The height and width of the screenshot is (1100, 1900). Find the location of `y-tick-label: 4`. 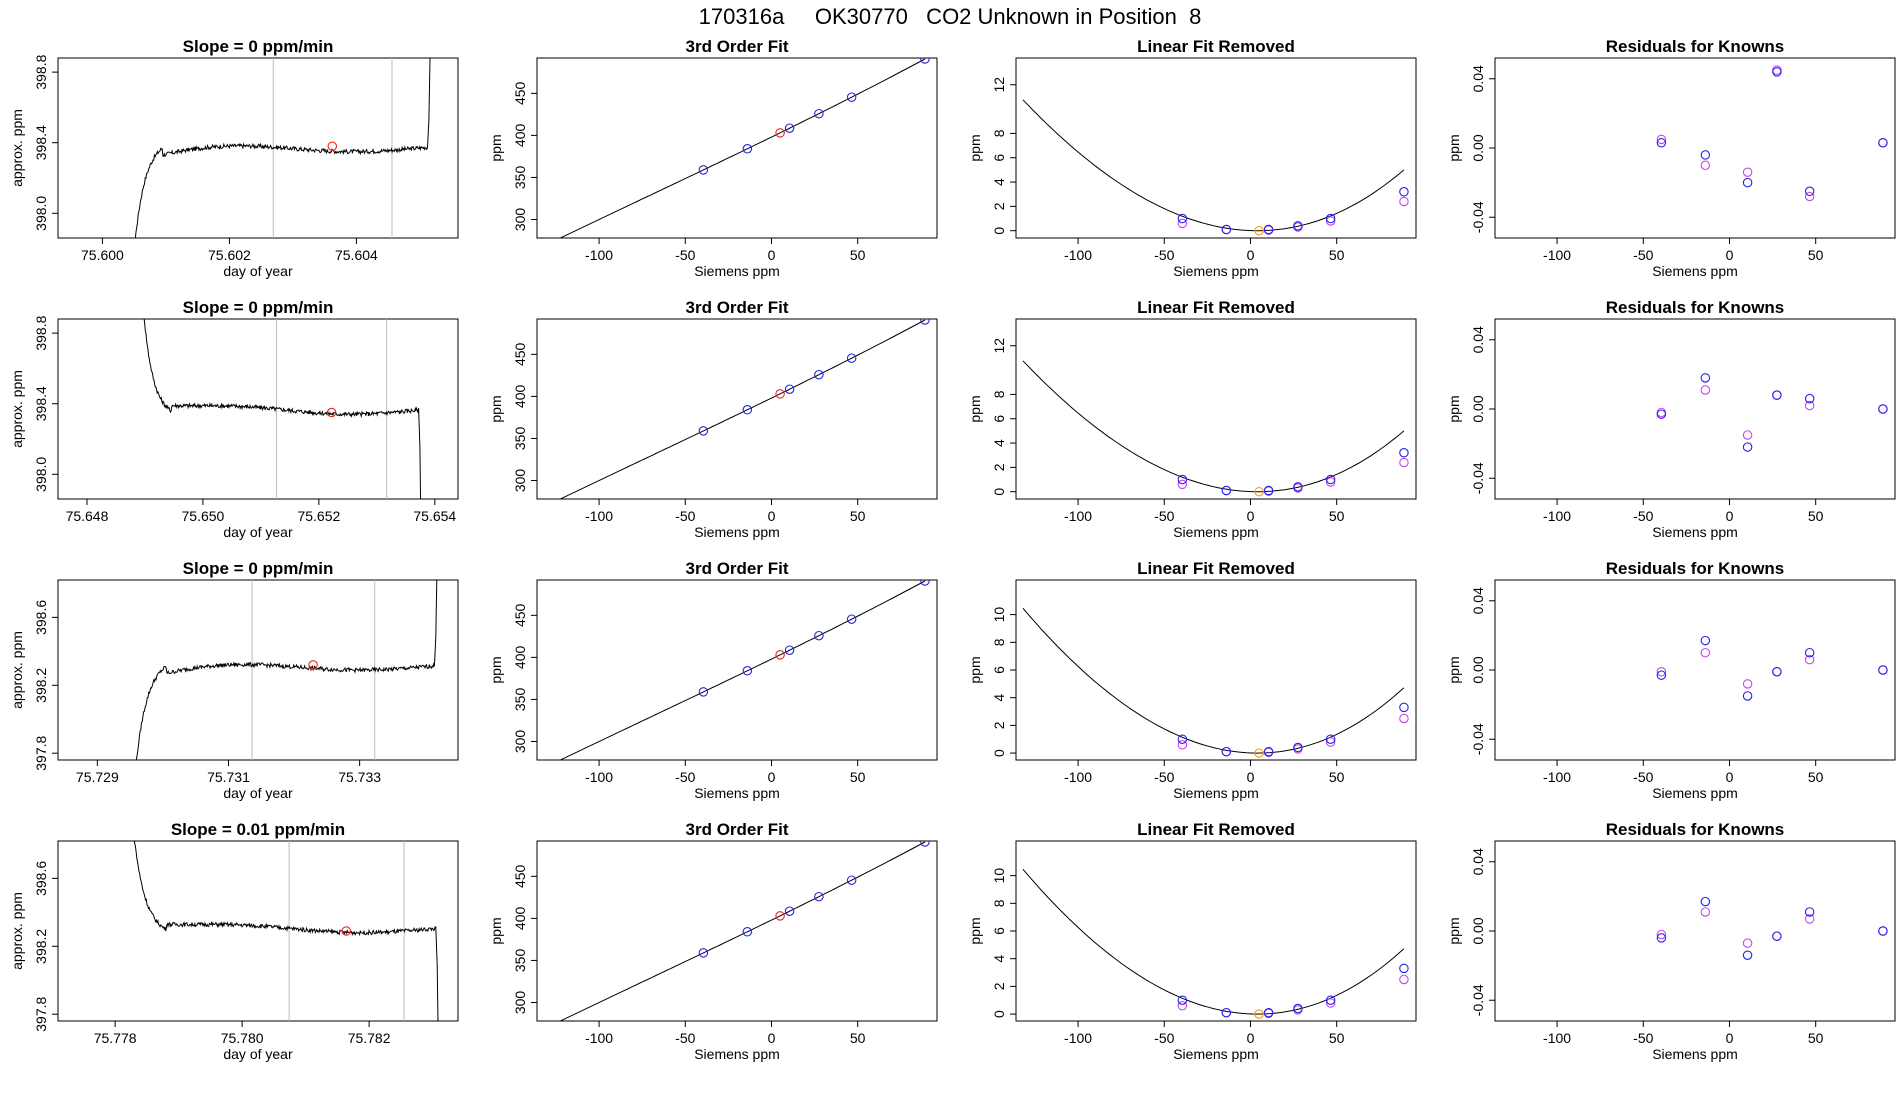

y-tick-label: 4 is located at coordinates (999, 182).